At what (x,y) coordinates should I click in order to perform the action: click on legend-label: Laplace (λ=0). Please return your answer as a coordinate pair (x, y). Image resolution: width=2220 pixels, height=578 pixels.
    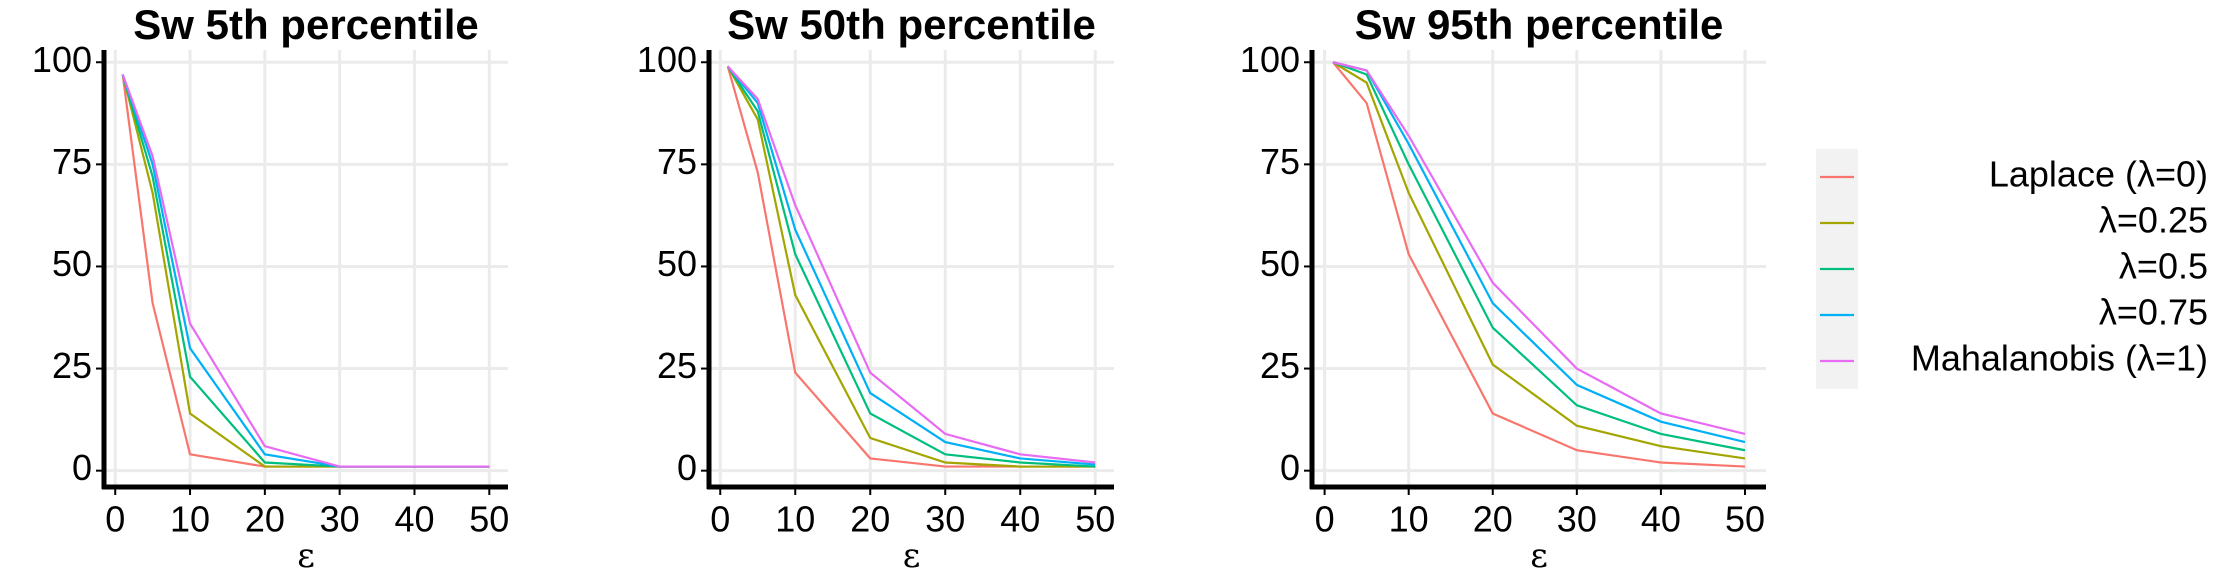
    Looking at the image, I should click on (2098, 174).